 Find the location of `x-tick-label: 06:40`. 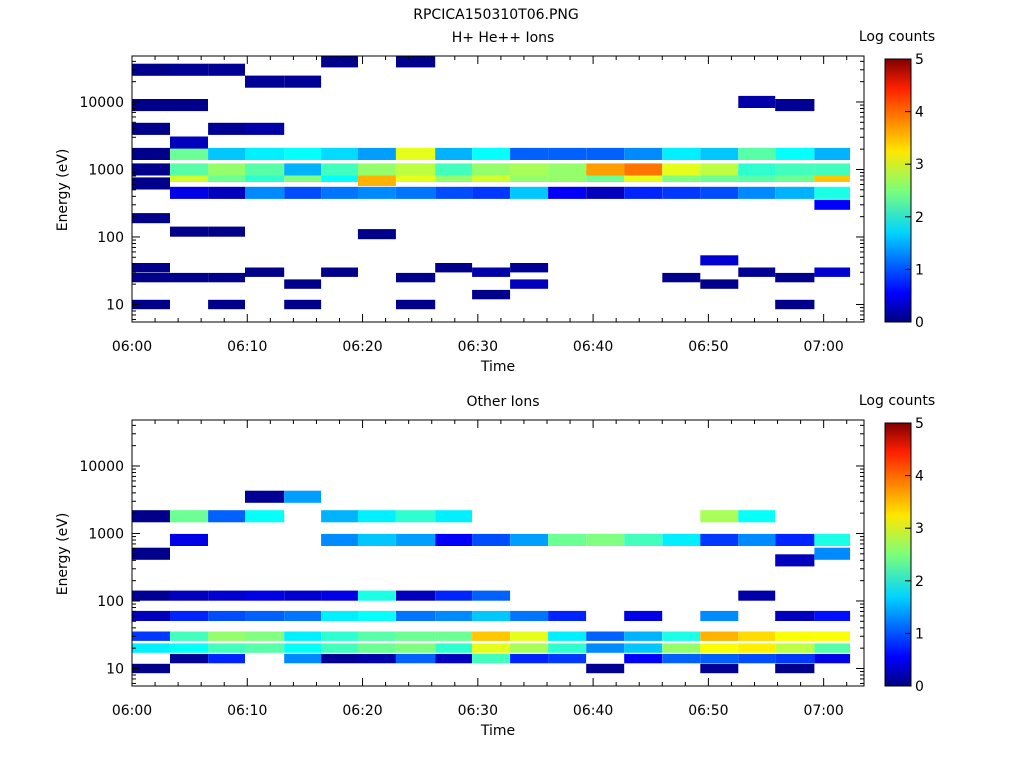

x-tick-label: 06:40 is located at coordinates (593, 711).